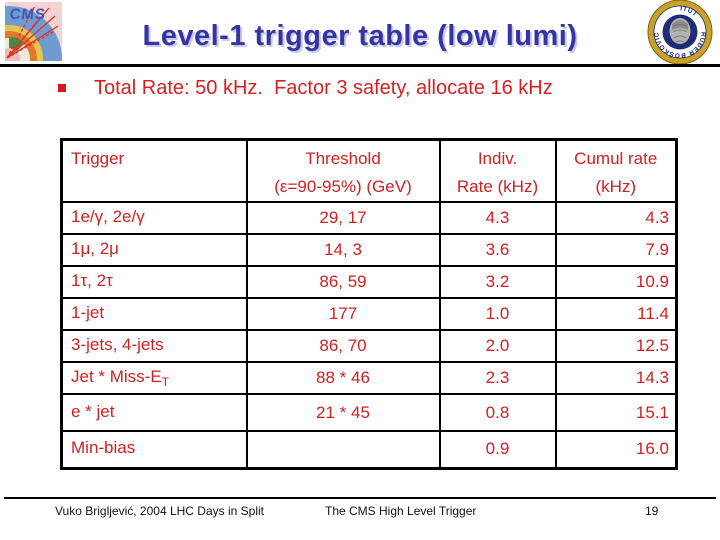  I want to click on header-line1: Cumul rate, so click(616, 158).